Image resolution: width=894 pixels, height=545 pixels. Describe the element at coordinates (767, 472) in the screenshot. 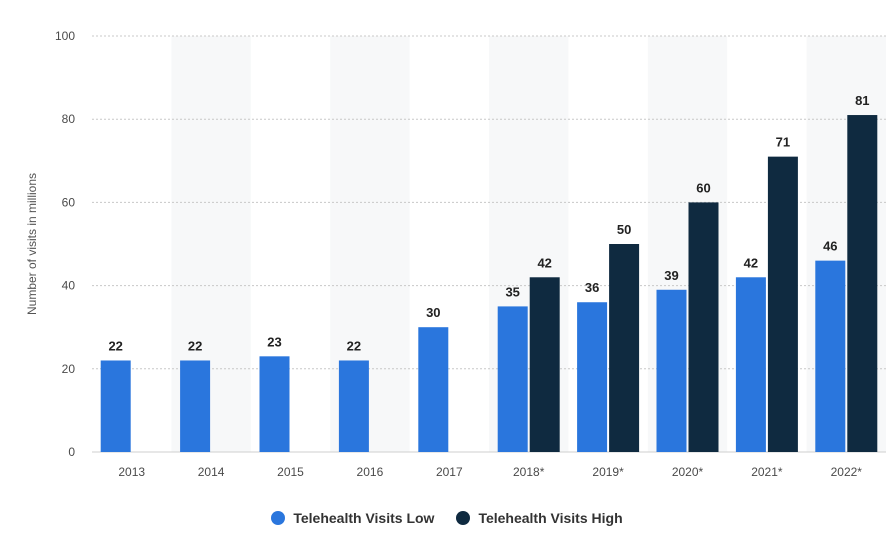

I see `x-tick-label: 2021*` at that location.